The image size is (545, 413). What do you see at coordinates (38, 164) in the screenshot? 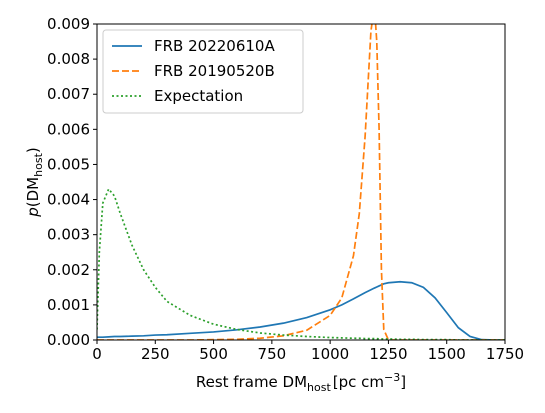
I see `y-axis-label-part: host` at bounding box center [38, 164].